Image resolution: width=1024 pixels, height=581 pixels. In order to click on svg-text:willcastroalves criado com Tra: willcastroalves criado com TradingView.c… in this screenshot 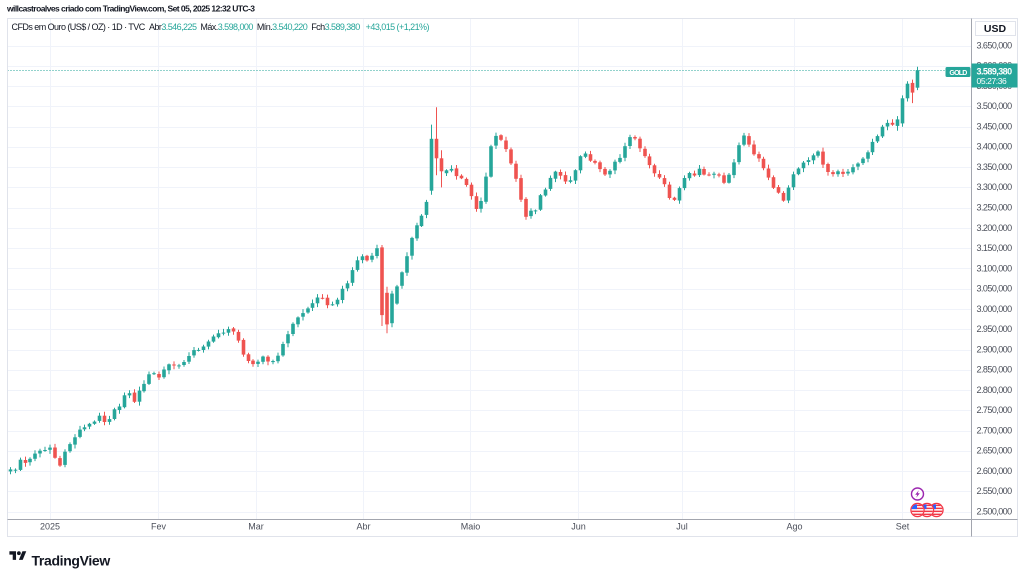, I will do `click(130, 9)`.